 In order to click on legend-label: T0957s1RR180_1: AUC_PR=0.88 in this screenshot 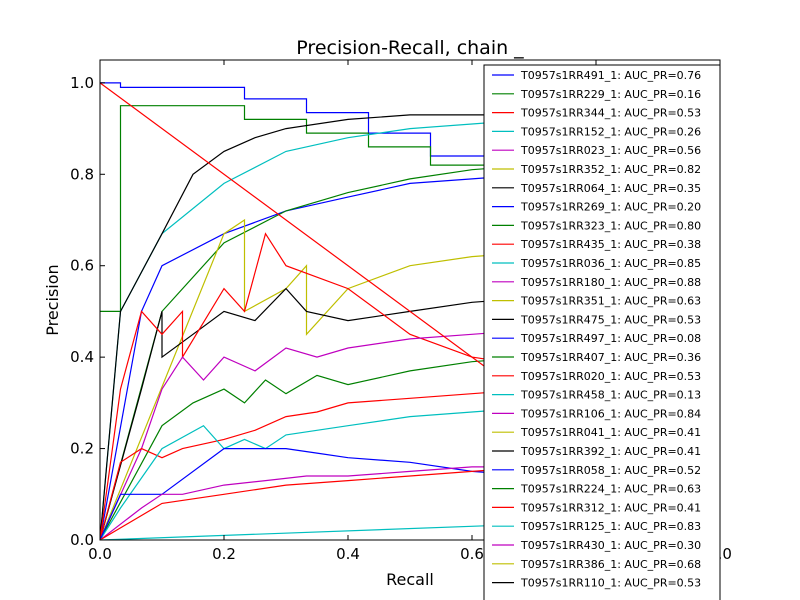, I will do `click(610, 282)`.